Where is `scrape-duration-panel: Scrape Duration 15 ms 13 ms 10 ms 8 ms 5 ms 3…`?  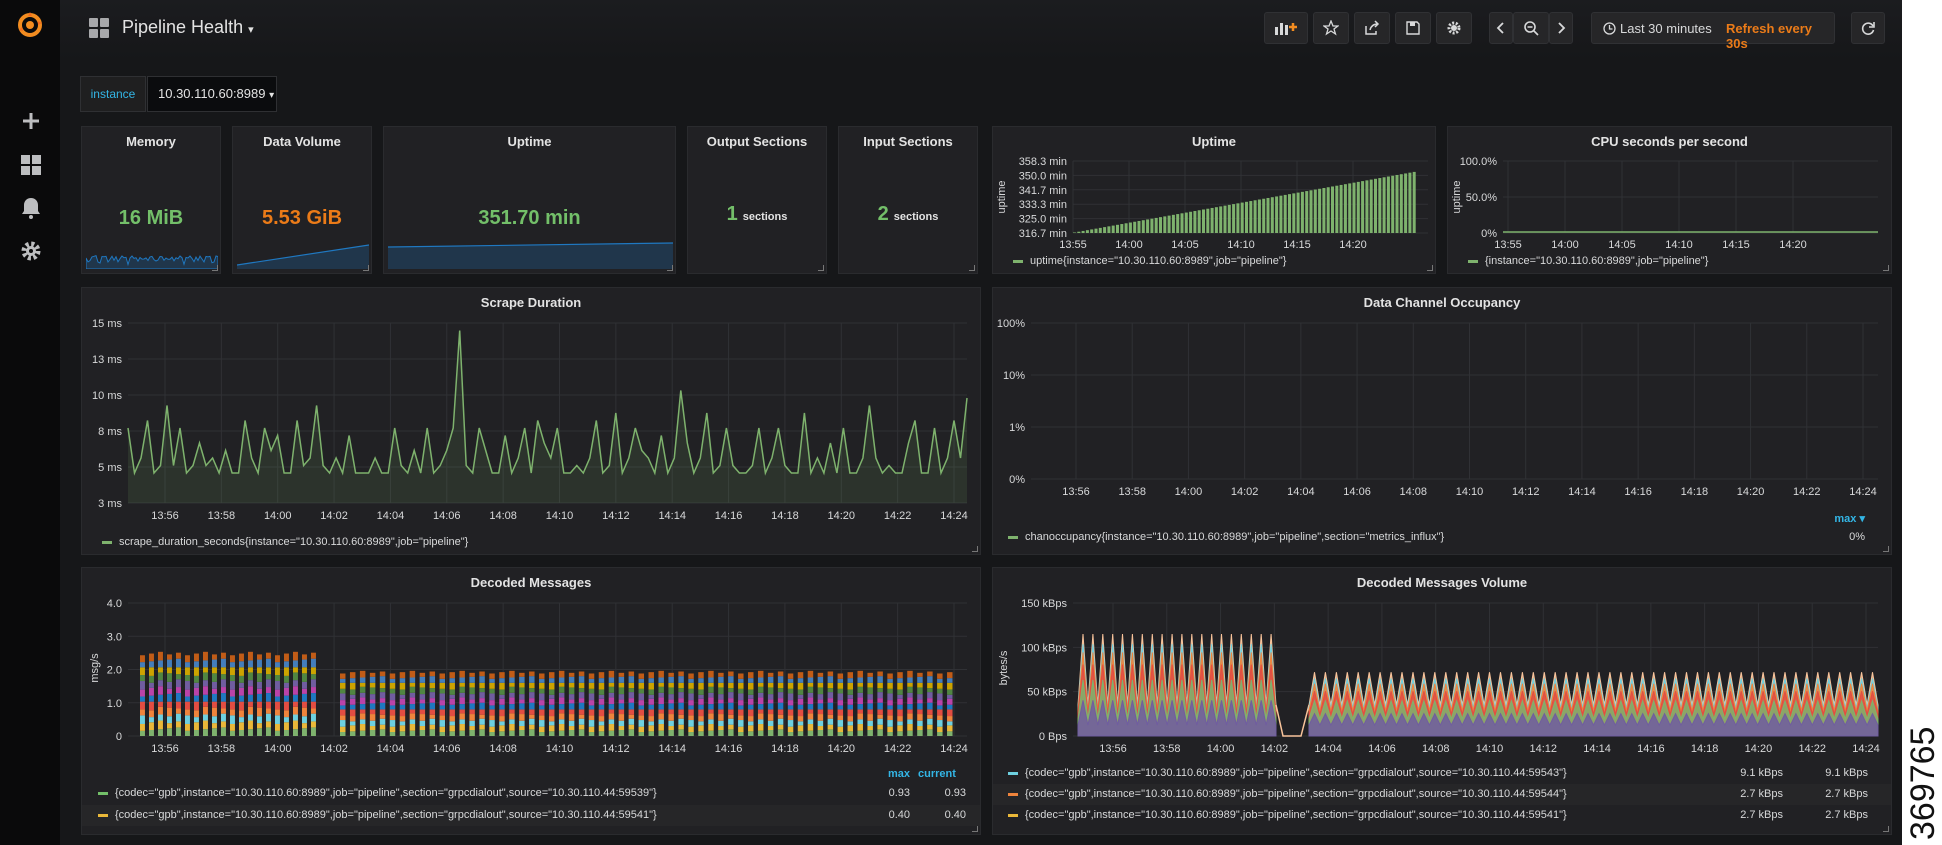 scrape-duration-panel: Scrape Duration 15 ms 13 ms 10 ms 8 ms 5 ms 3… is located at coordinates (531, 421).